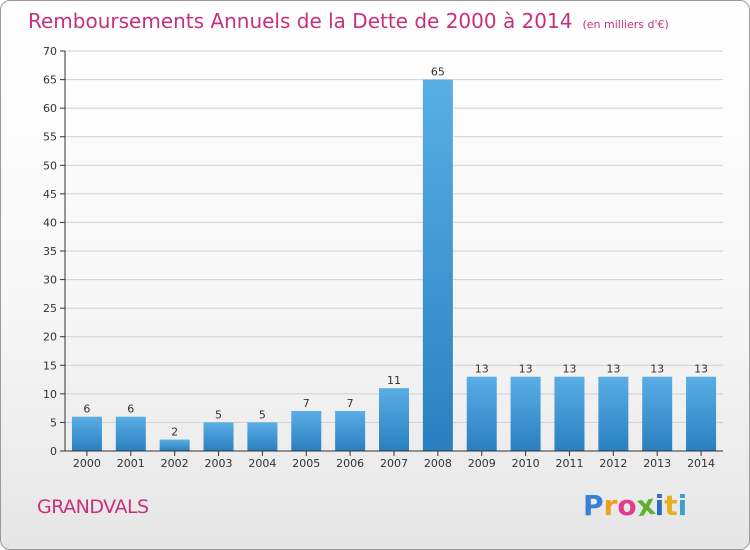 The height and width of the screenshot is (550, 750). Describe the element at coordinates (701, 463) in the screenshot. I see `x-tick-label: 2014` at that location.